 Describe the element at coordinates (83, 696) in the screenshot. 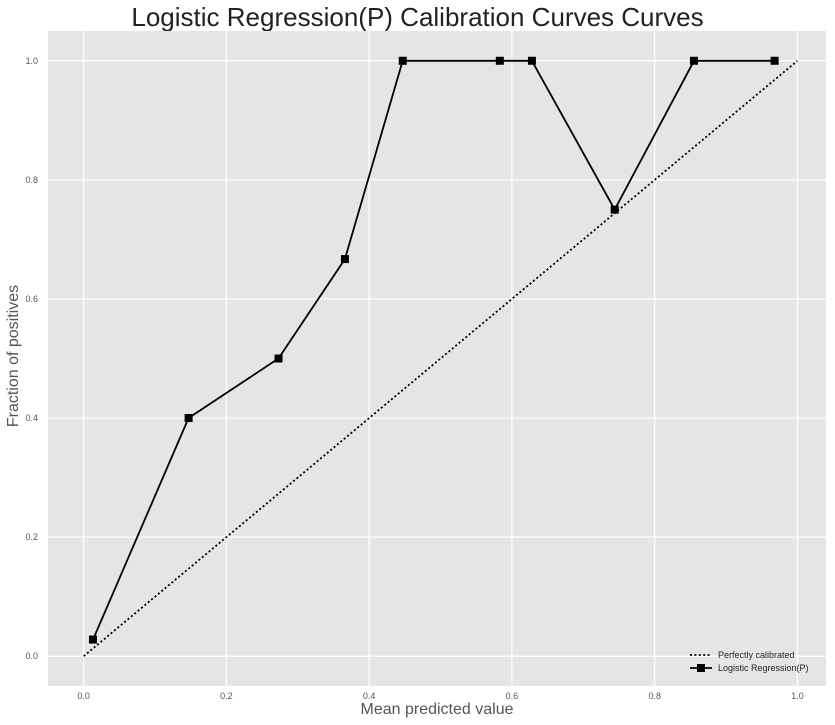

I see `x-tick-label: 0.0` at that location.